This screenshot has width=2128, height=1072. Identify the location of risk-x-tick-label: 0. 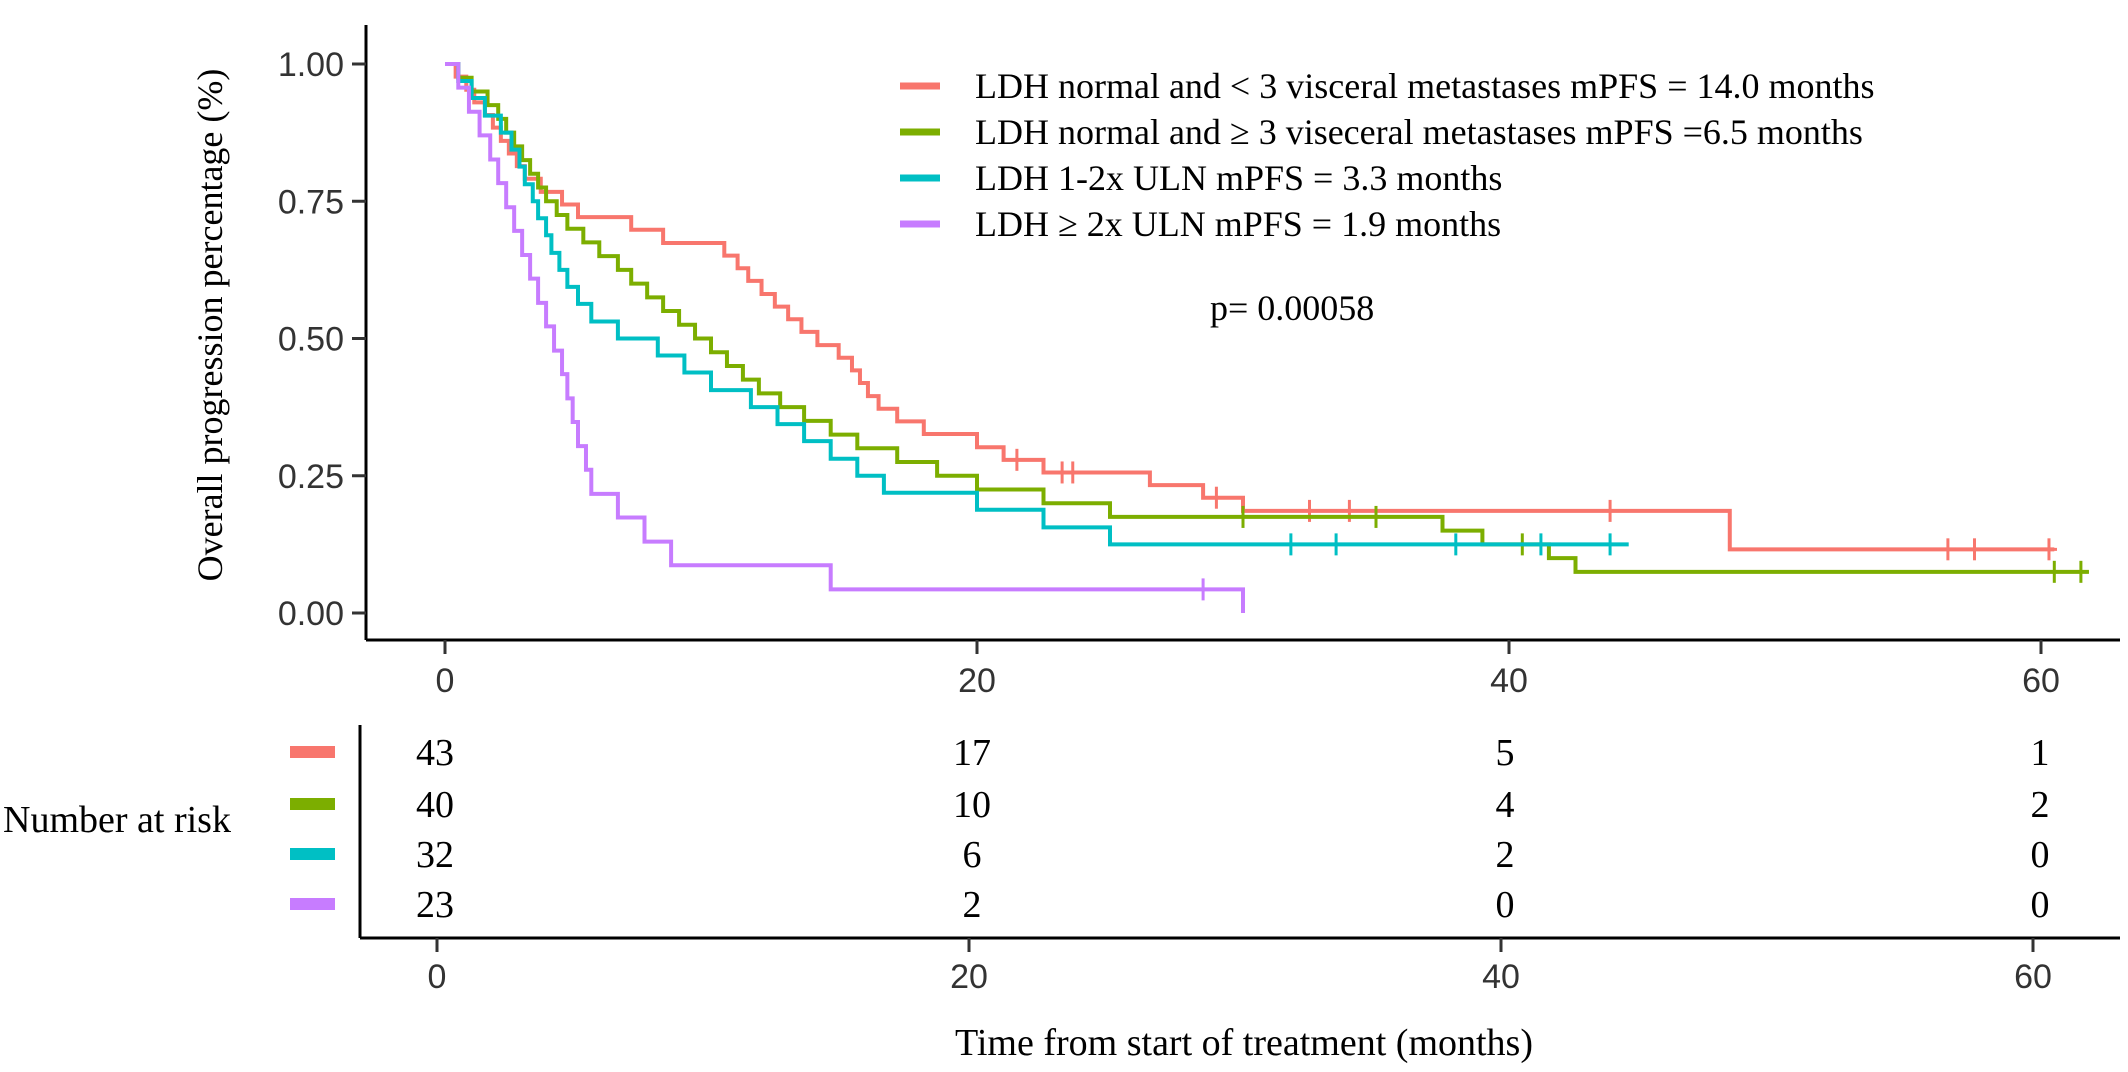
(437, 977).